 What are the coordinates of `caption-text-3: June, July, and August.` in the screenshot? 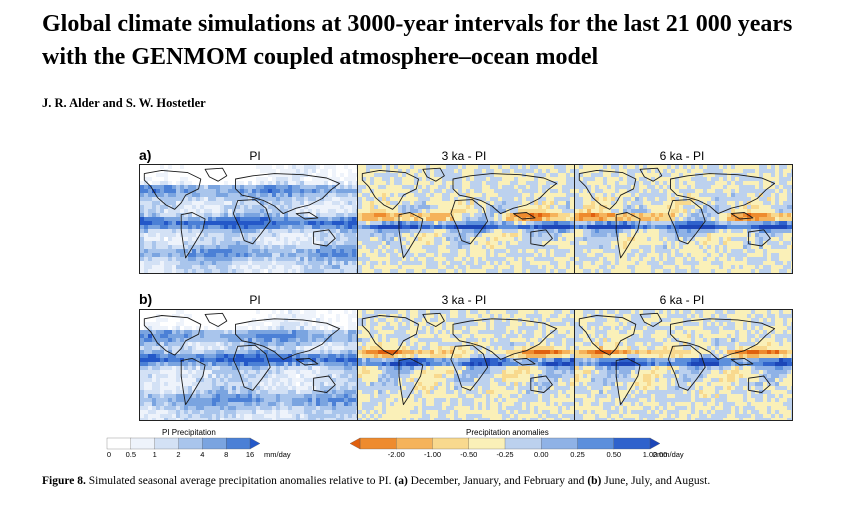 It's located at (656, 481).